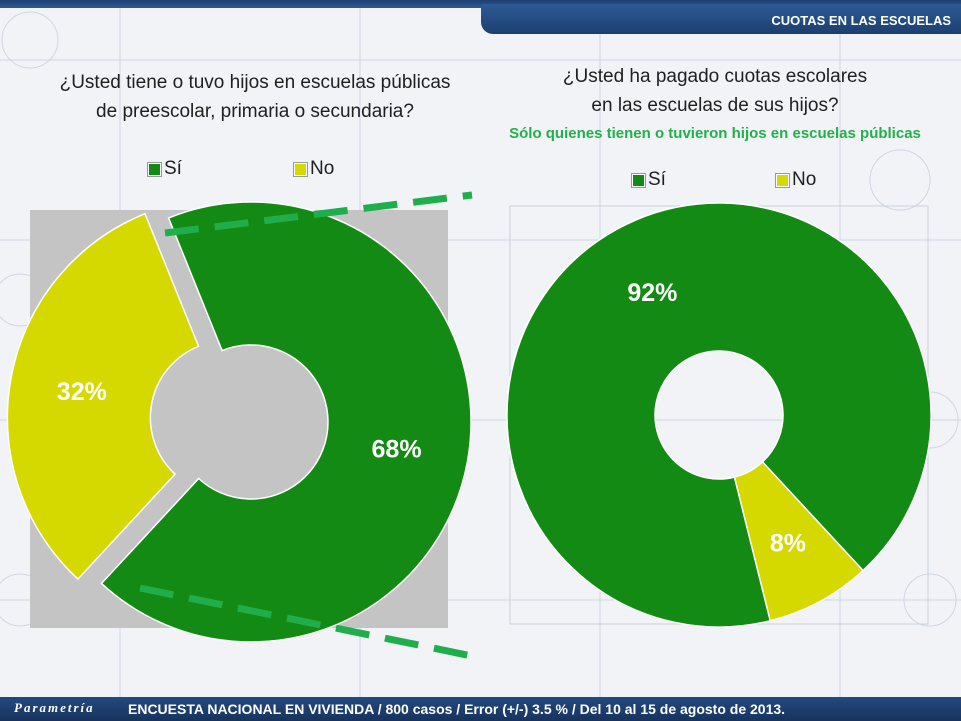 The image size is (961, 721). Describe the element at coordinates (173, 168) in the screenshot. I see `left-legend-yes-label: Sí` at that location.